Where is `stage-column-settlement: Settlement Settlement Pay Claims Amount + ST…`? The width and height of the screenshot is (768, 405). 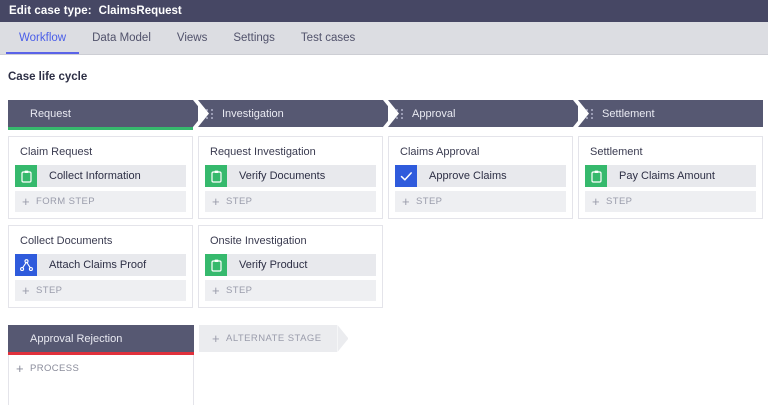
stage-column-settlement: Settlement Settlement Pay Claims Amount + ST… is located at coordinates (670, 159).